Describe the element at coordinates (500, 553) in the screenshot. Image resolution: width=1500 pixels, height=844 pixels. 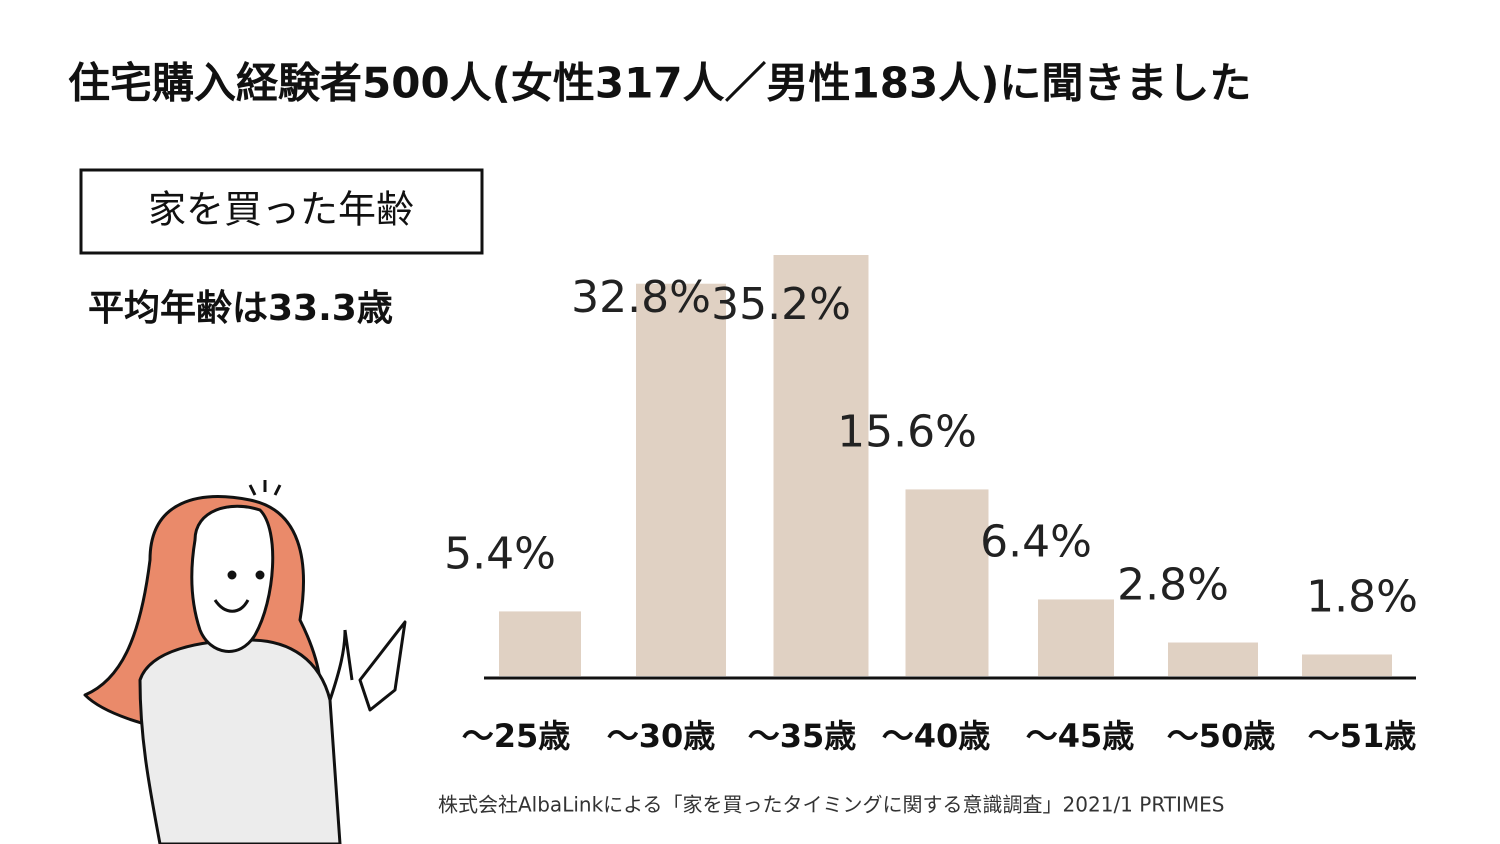
I see `value-label: 5.4%` at that location.